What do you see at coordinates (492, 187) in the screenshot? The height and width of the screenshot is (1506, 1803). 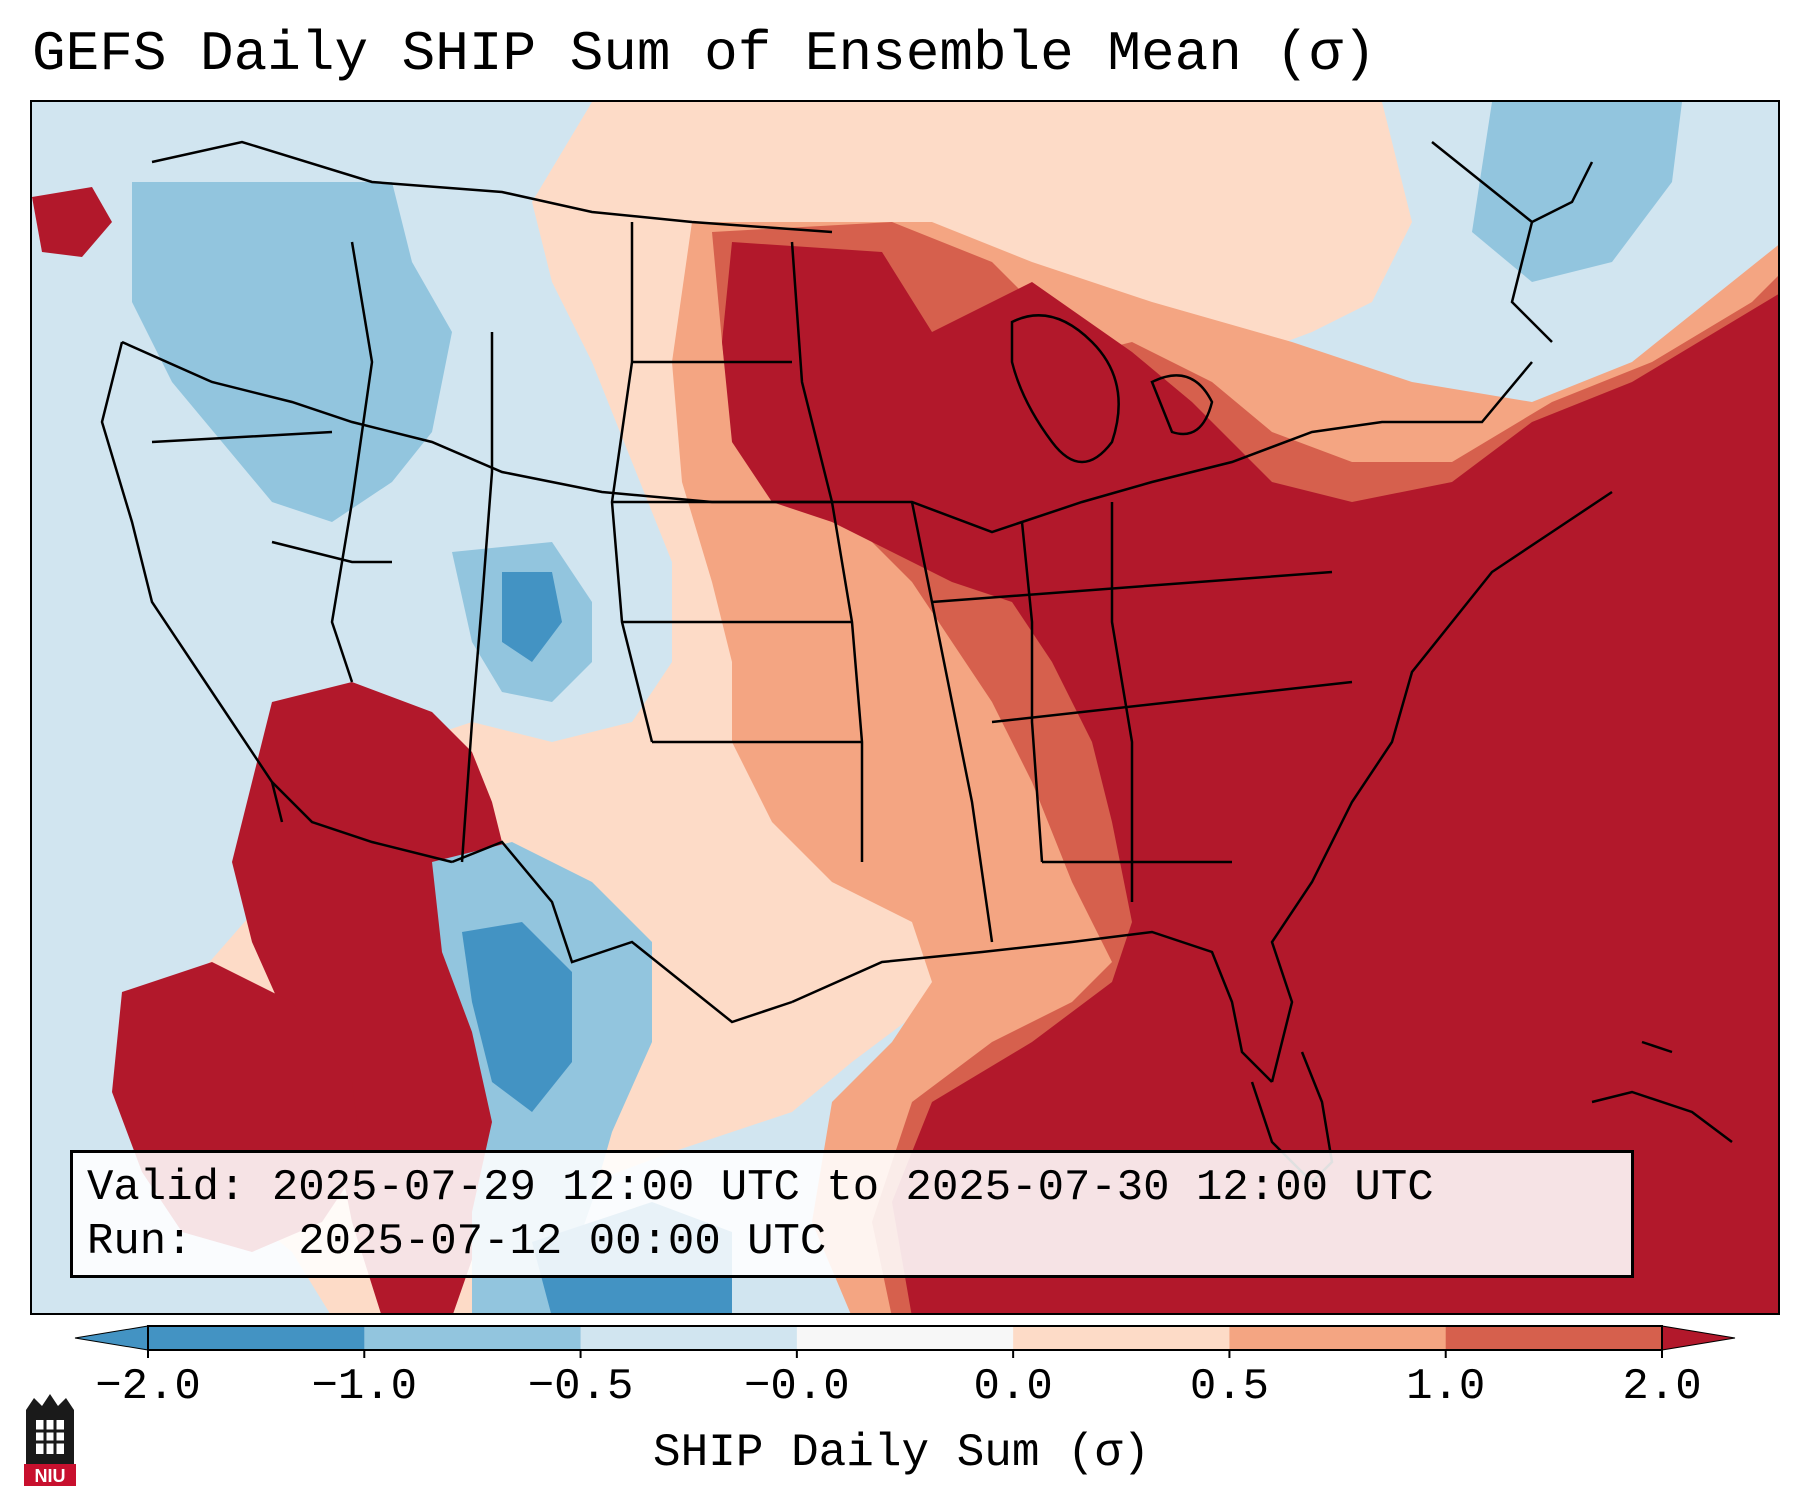 I see `canada-border-line` at bounding box center [492, 187].